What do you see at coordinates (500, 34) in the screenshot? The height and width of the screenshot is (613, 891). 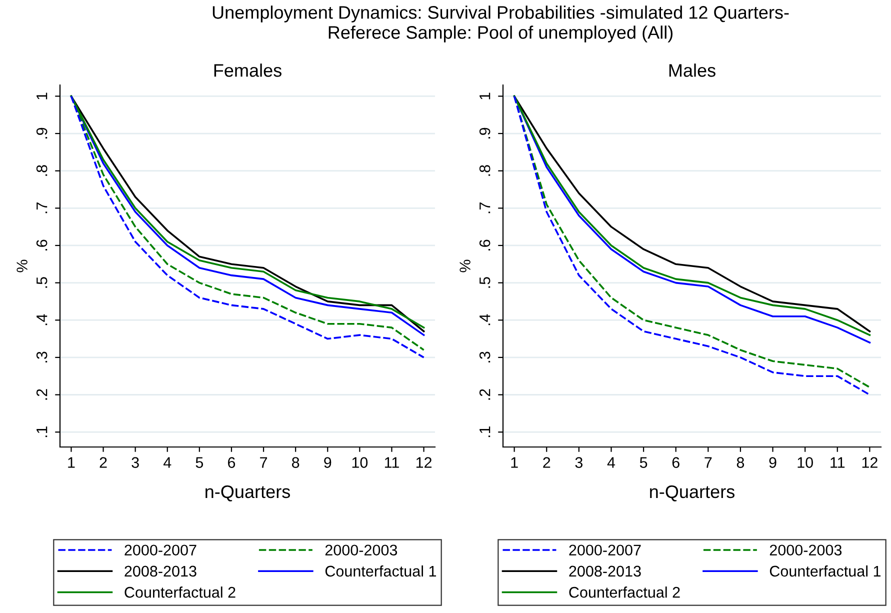 I see `text: Referece Sample: Pool of unemployed (All)` at bounding box center [500, 34].